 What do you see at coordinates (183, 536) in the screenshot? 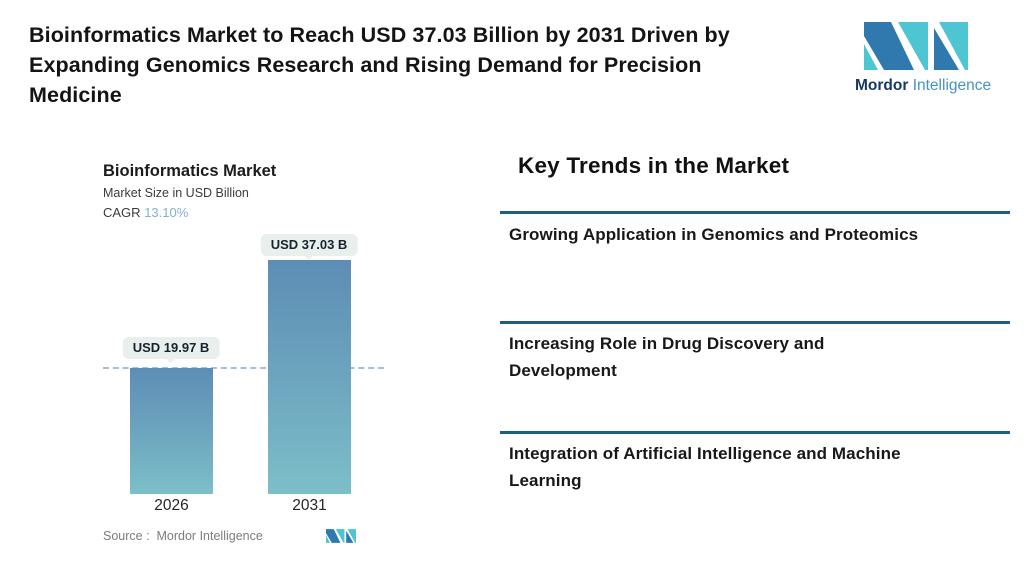
I see `chart-source: Source : Mordor Intelligence` at bounding box center [183, 536].